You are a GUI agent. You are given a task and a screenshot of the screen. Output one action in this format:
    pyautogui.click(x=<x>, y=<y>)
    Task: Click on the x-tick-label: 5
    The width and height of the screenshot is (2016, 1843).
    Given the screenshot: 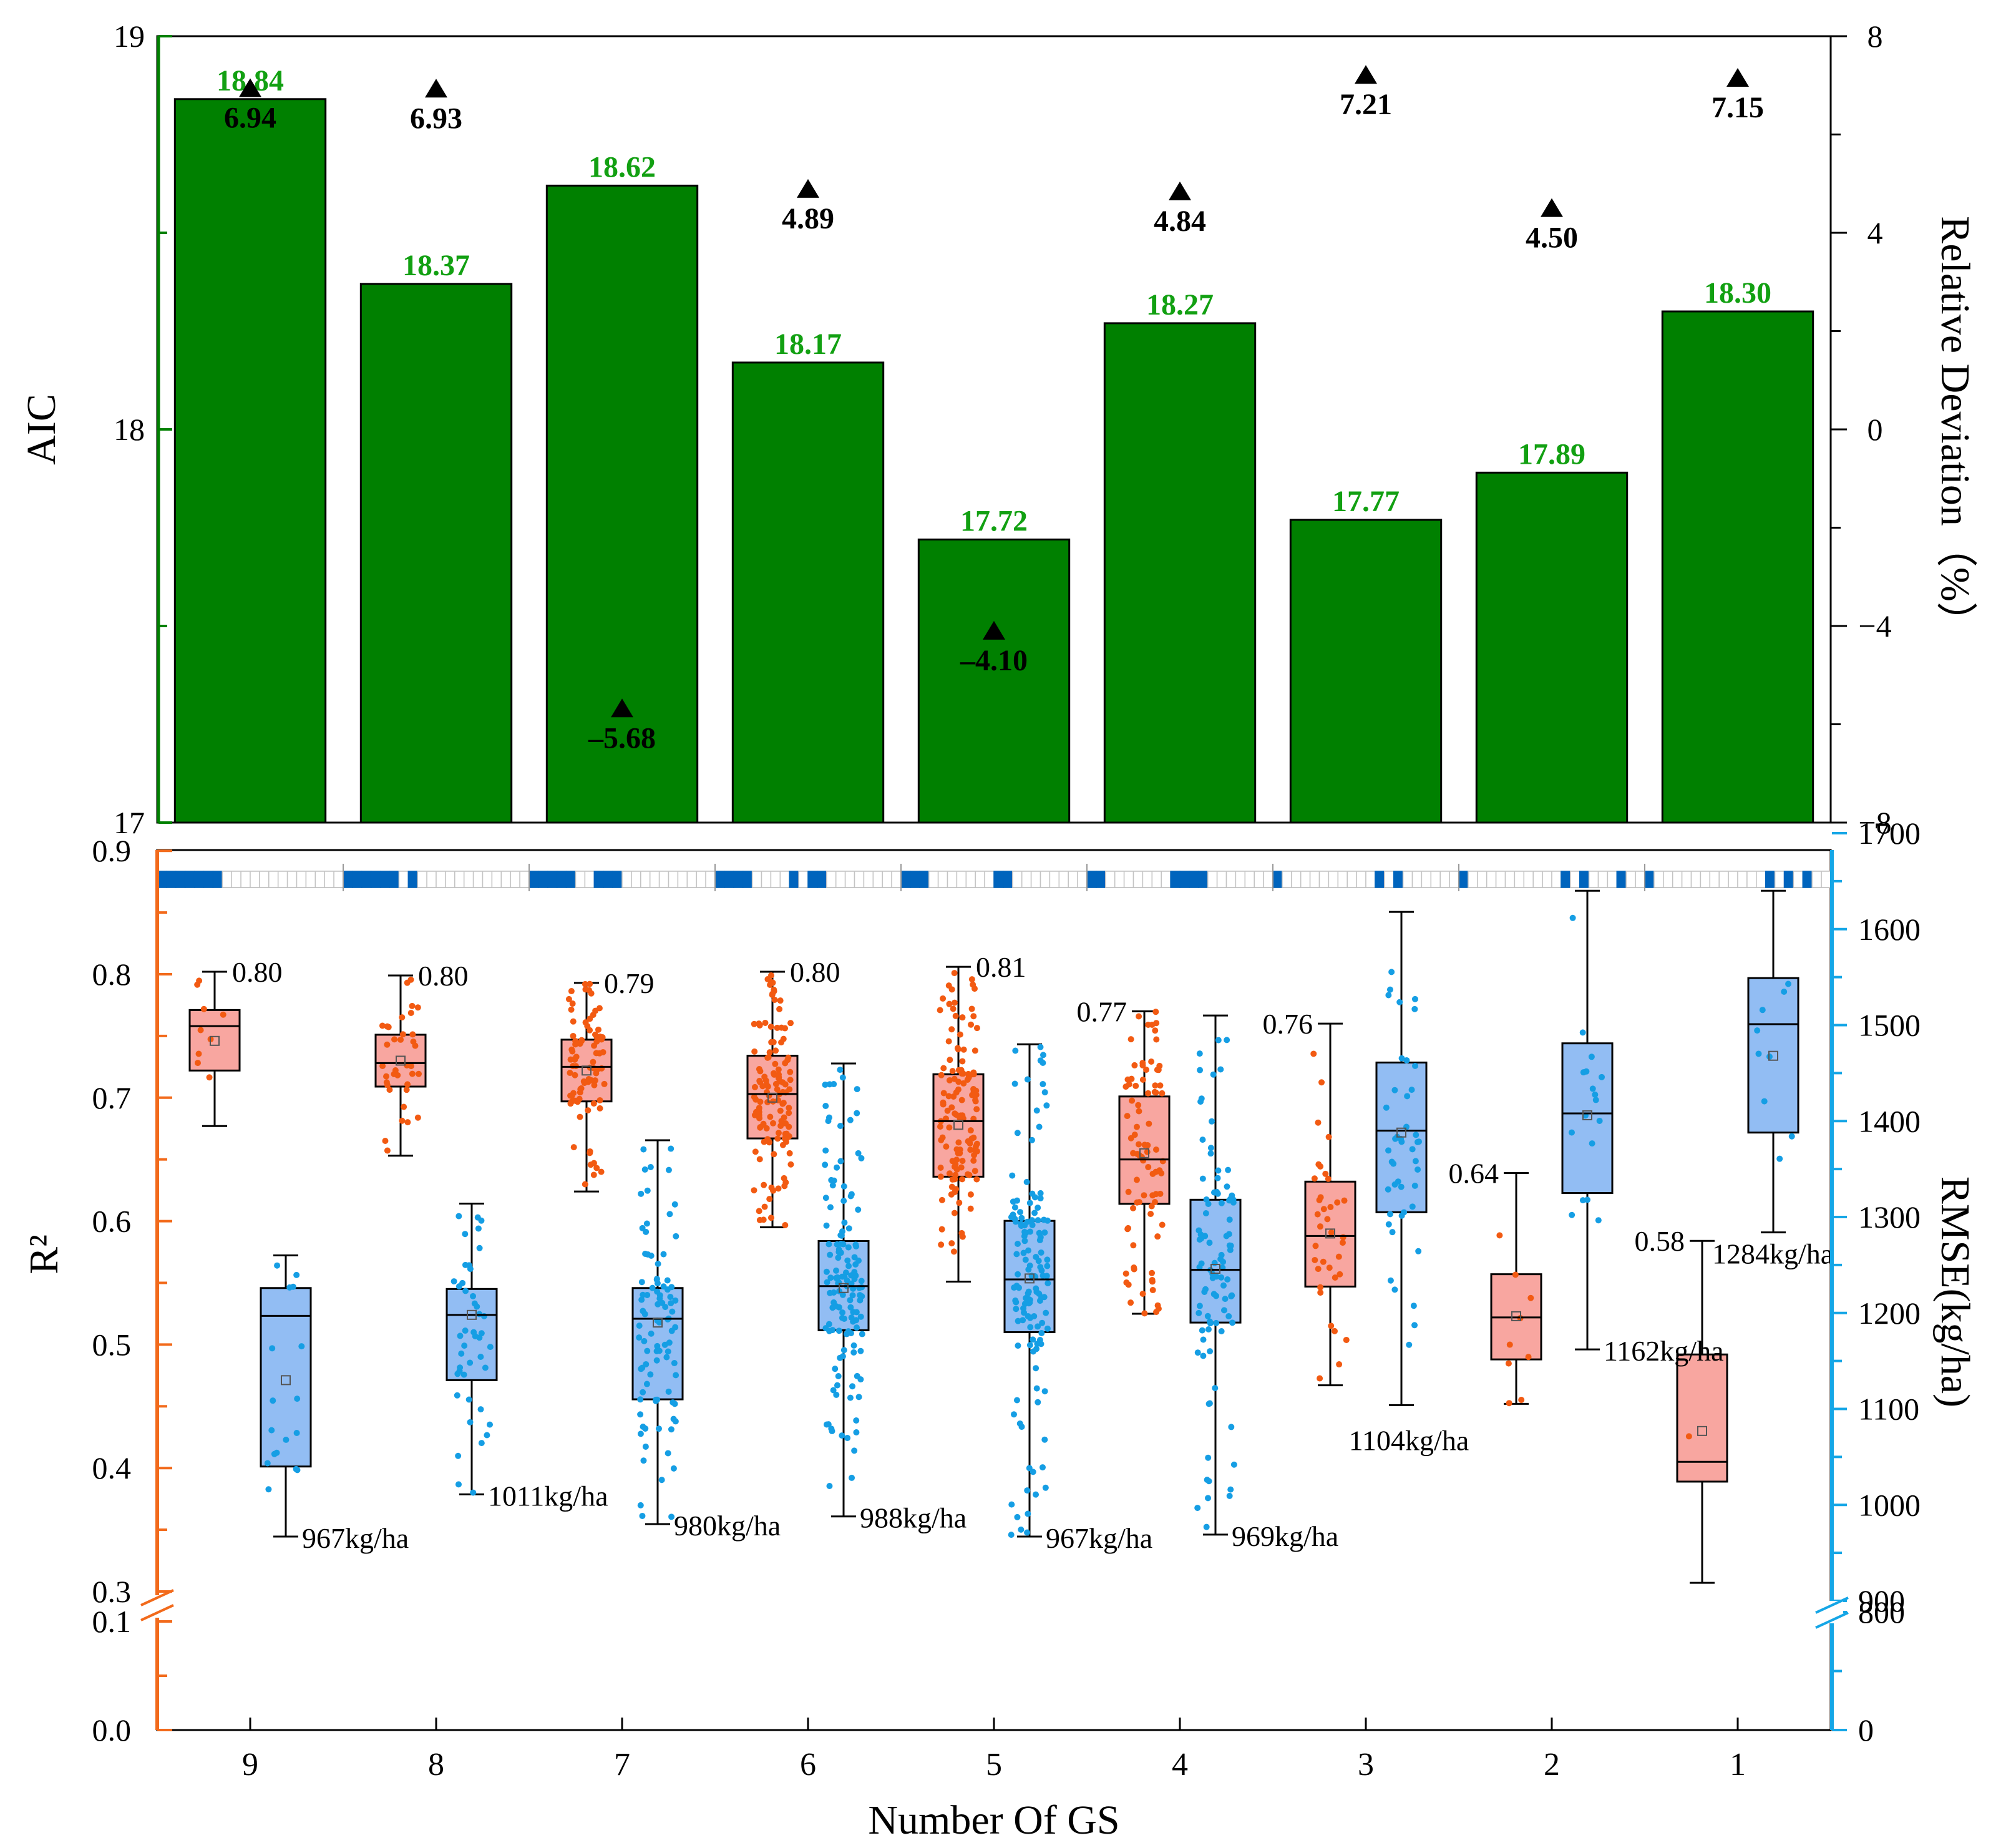 What is the action you would take?
    pyautogui.click(x=994, y=1764)
    